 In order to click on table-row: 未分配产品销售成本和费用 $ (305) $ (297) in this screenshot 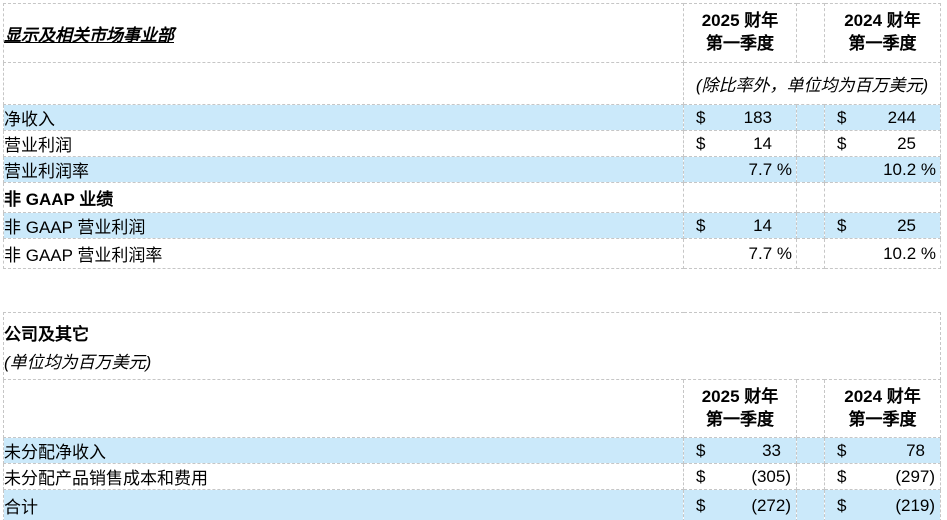, I will do `click(472, 476)`.